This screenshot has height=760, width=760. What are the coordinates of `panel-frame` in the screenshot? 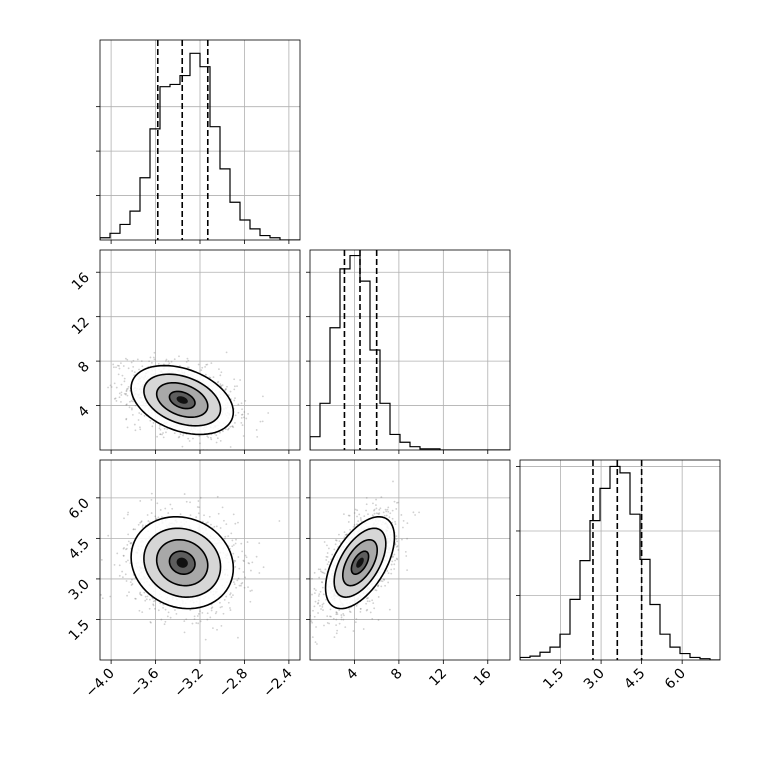 It's located at (410, 350).